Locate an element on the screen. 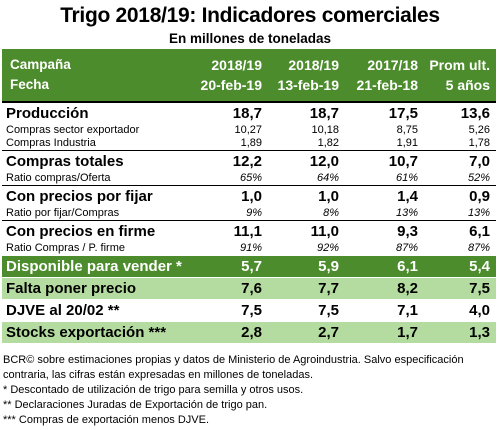 This screenshot has width=500, height=430. table-cell: 5,7 is located at coordinates (230, 266).